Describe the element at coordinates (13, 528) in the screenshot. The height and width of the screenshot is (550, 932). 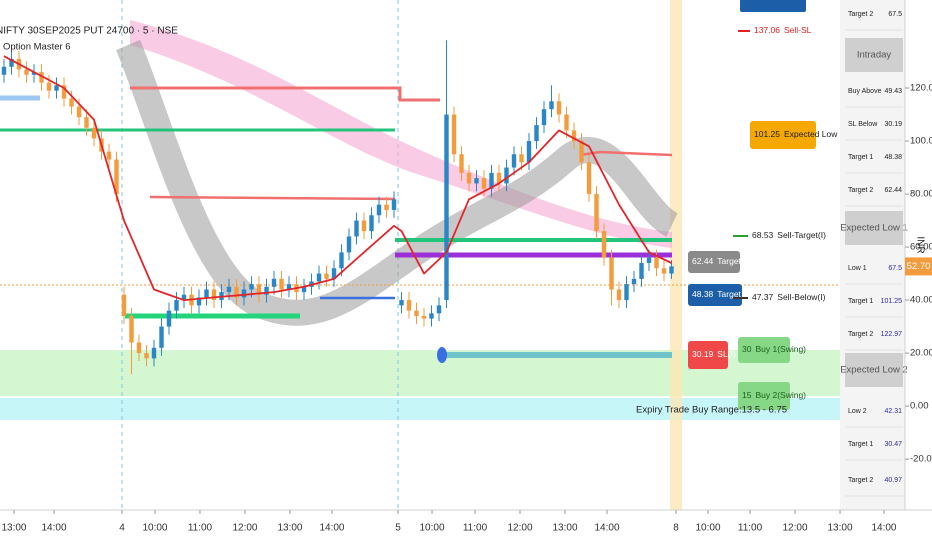
I see `x-tick-label: 13:00` at that location.